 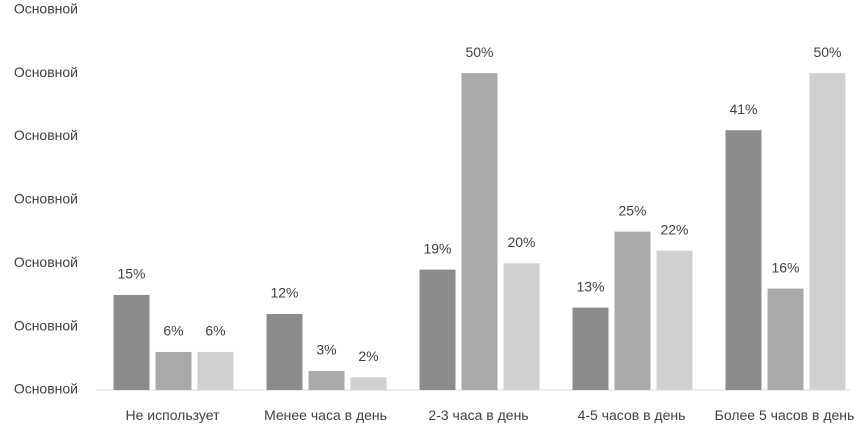 What do you see at coordinates (131, 274) in the screenshot?
I see `data-label: 15%` at bounding box center [131, 274].